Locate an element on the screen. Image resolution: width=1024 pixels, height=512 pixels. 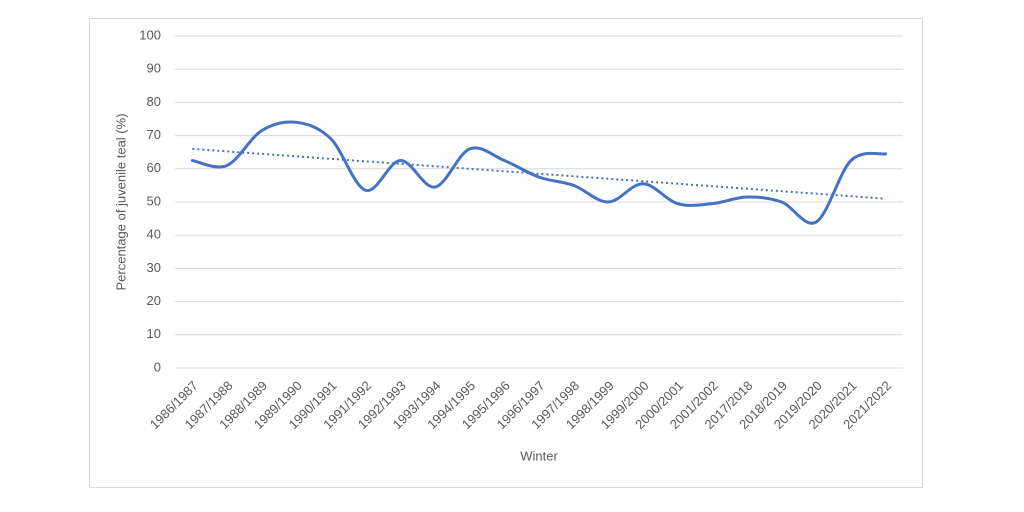
y-tick-label: 40 is located at coordinates (154, 234).